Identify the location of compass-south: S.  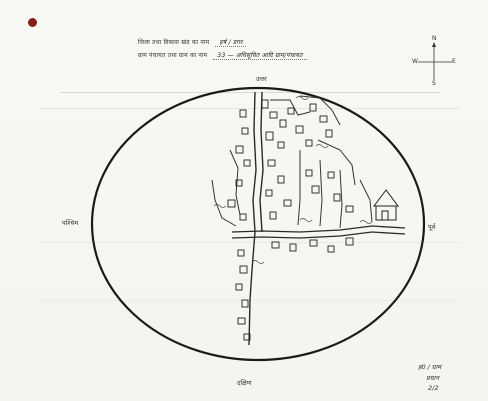
(434, 83).